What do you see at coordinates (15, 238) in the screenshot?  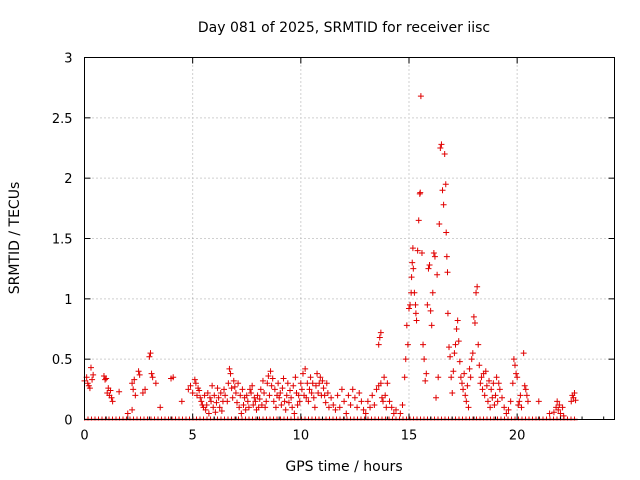 I see `y-axis-label: SRMTID / TECUs` at bounding box center [15, 238].